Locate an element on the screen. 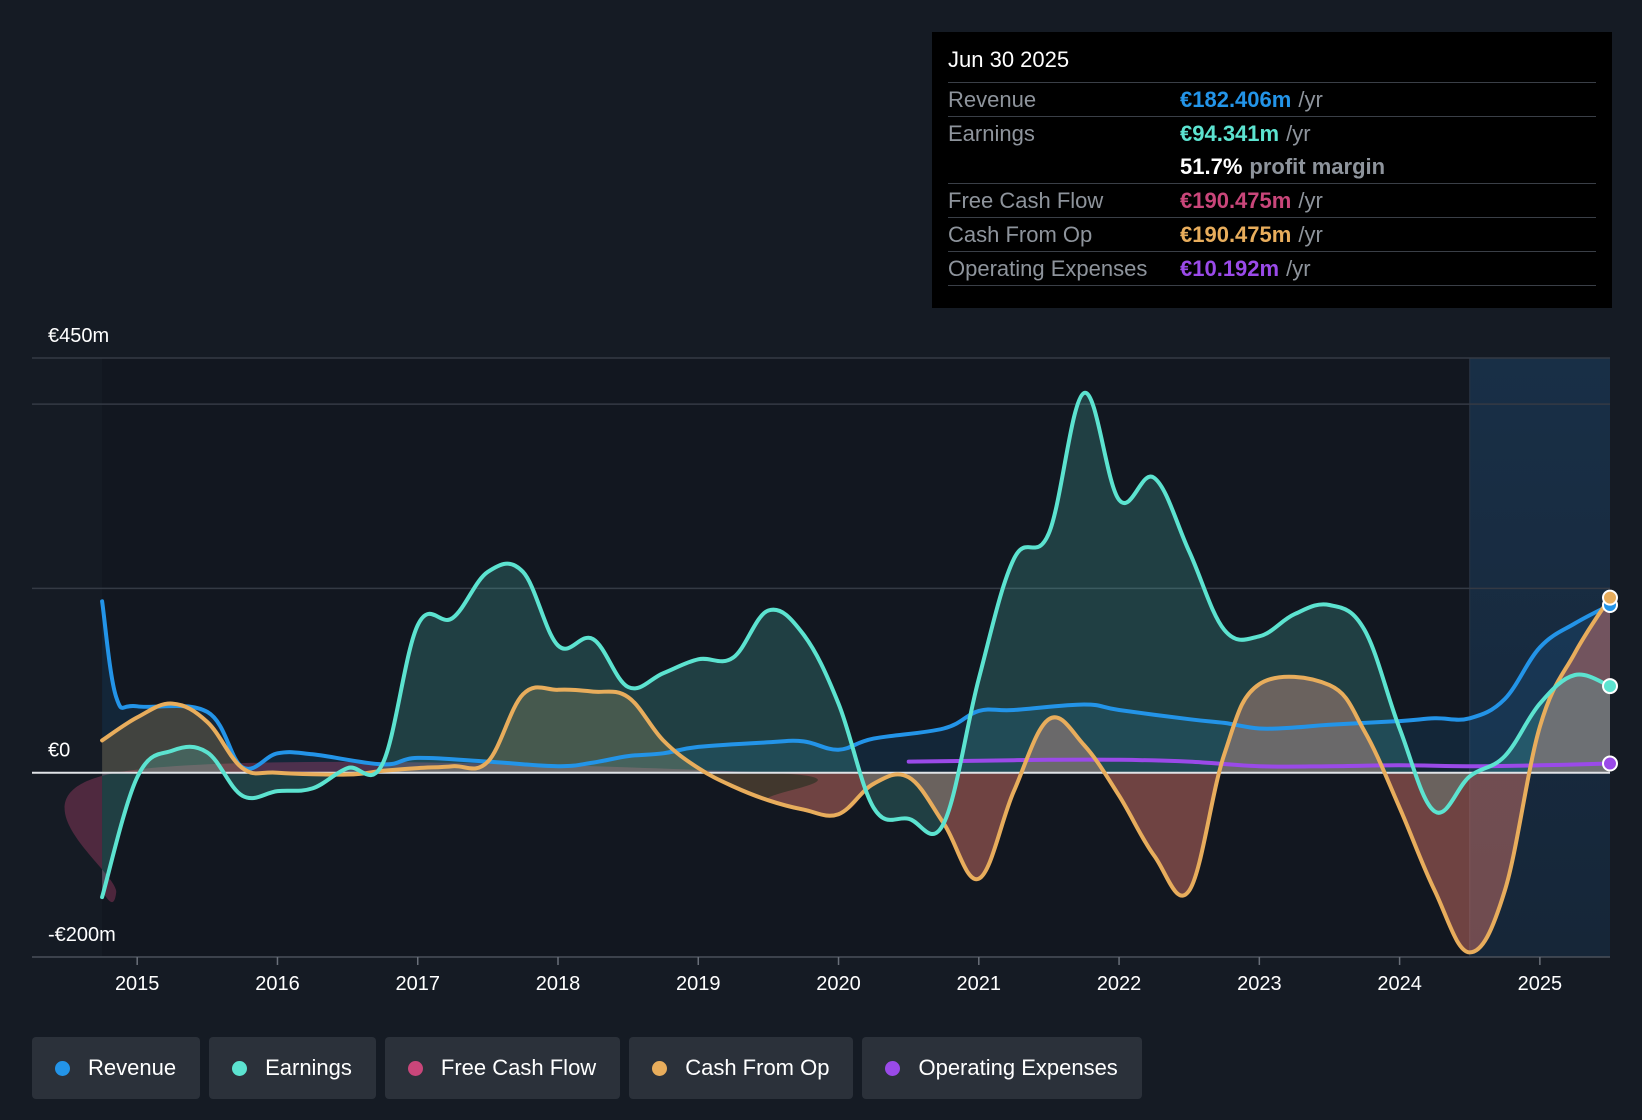  x-tick-label-2019: 2019 is located at coordinates (698, 984).